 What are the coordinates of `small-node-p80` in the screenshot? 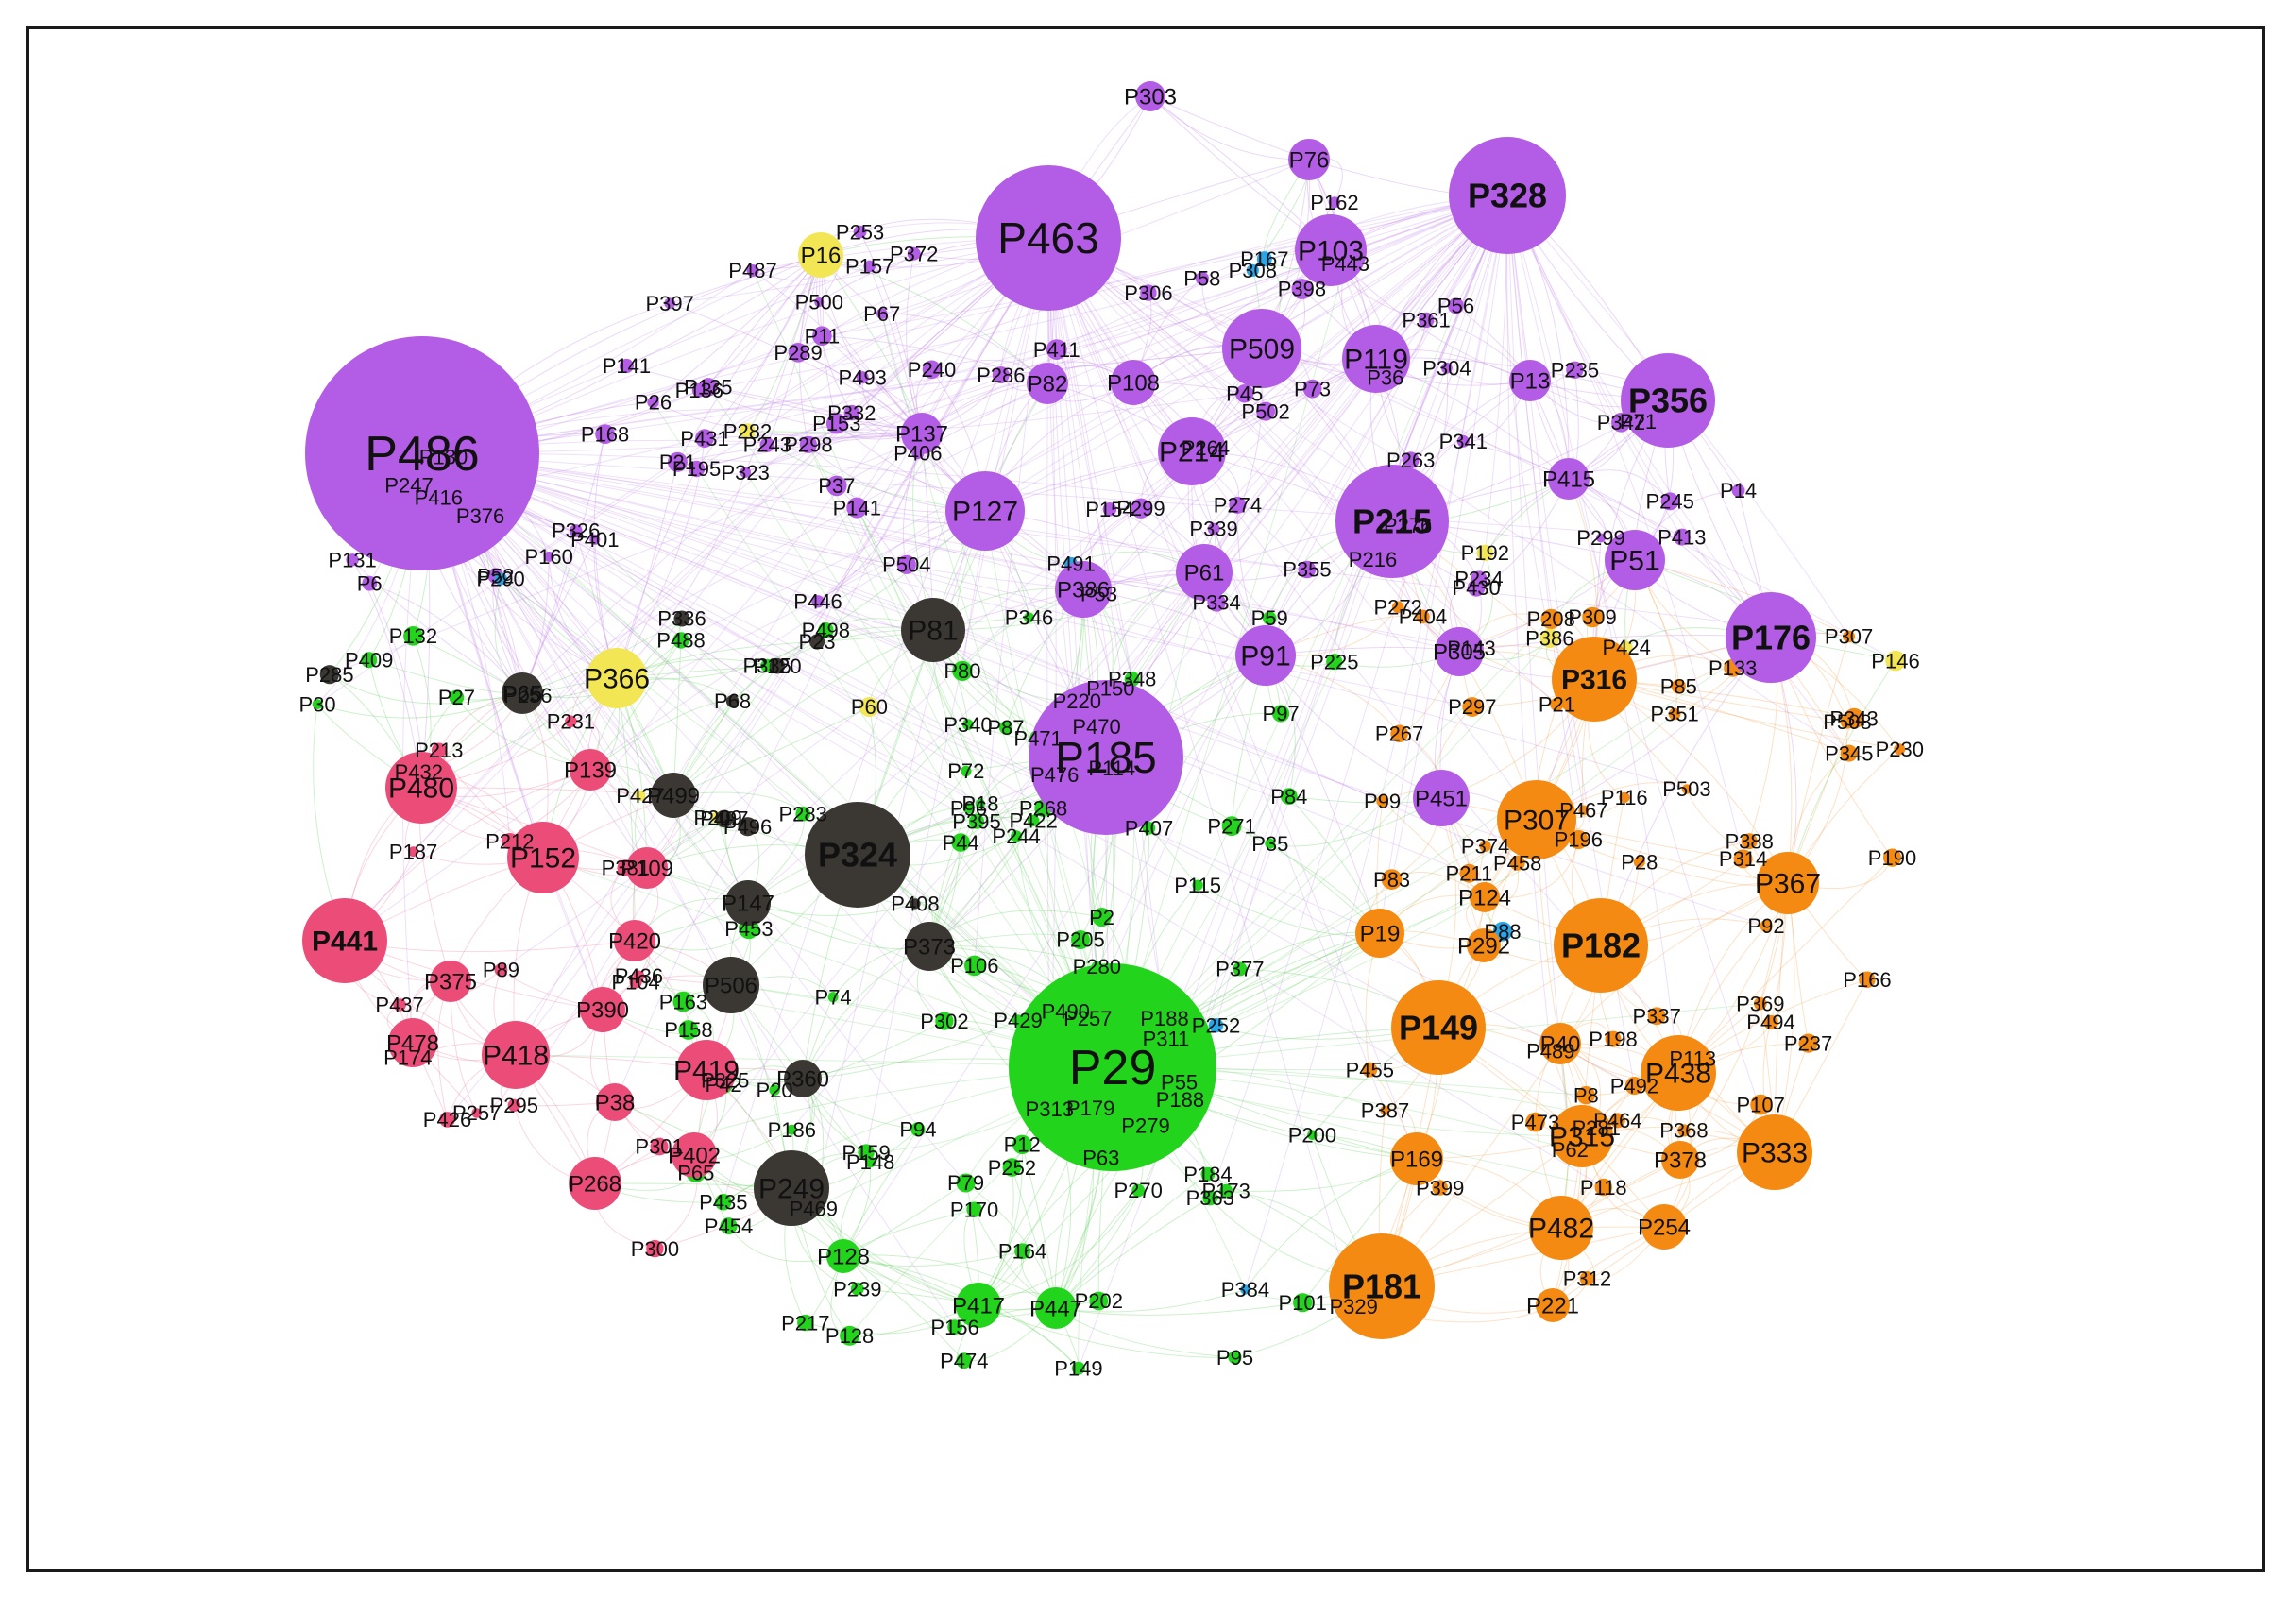 It's located at (963, 671).